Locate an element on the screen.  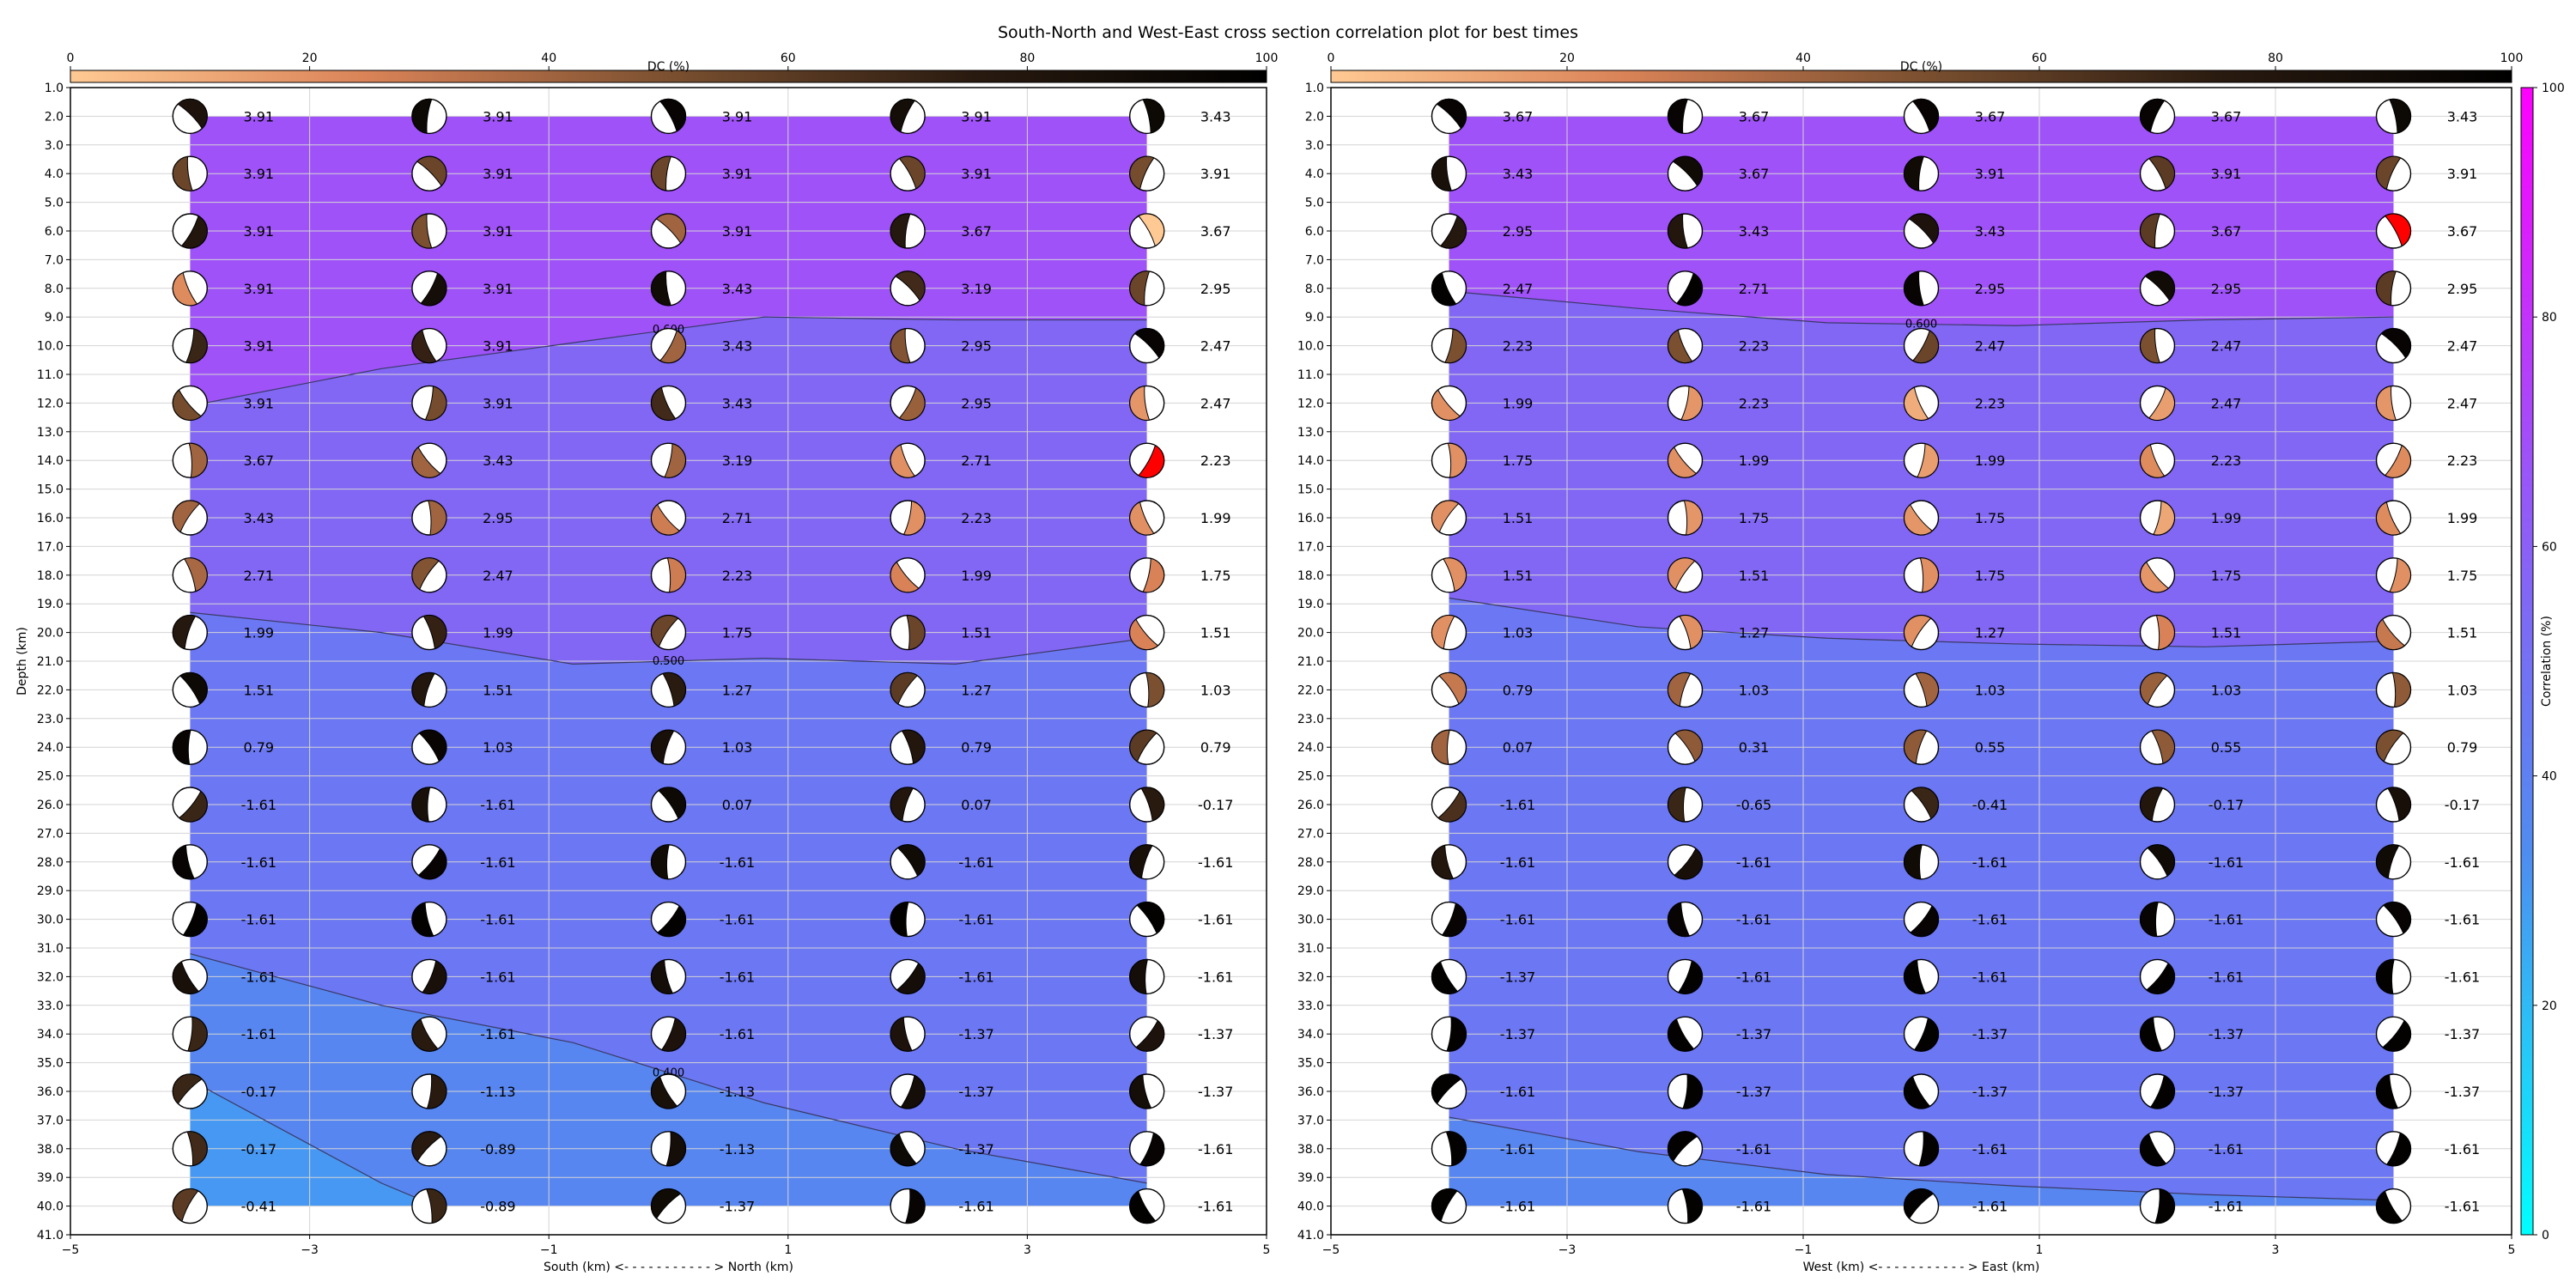
correlation-value-label: 1.51 is located at coordinates (1518, 576).